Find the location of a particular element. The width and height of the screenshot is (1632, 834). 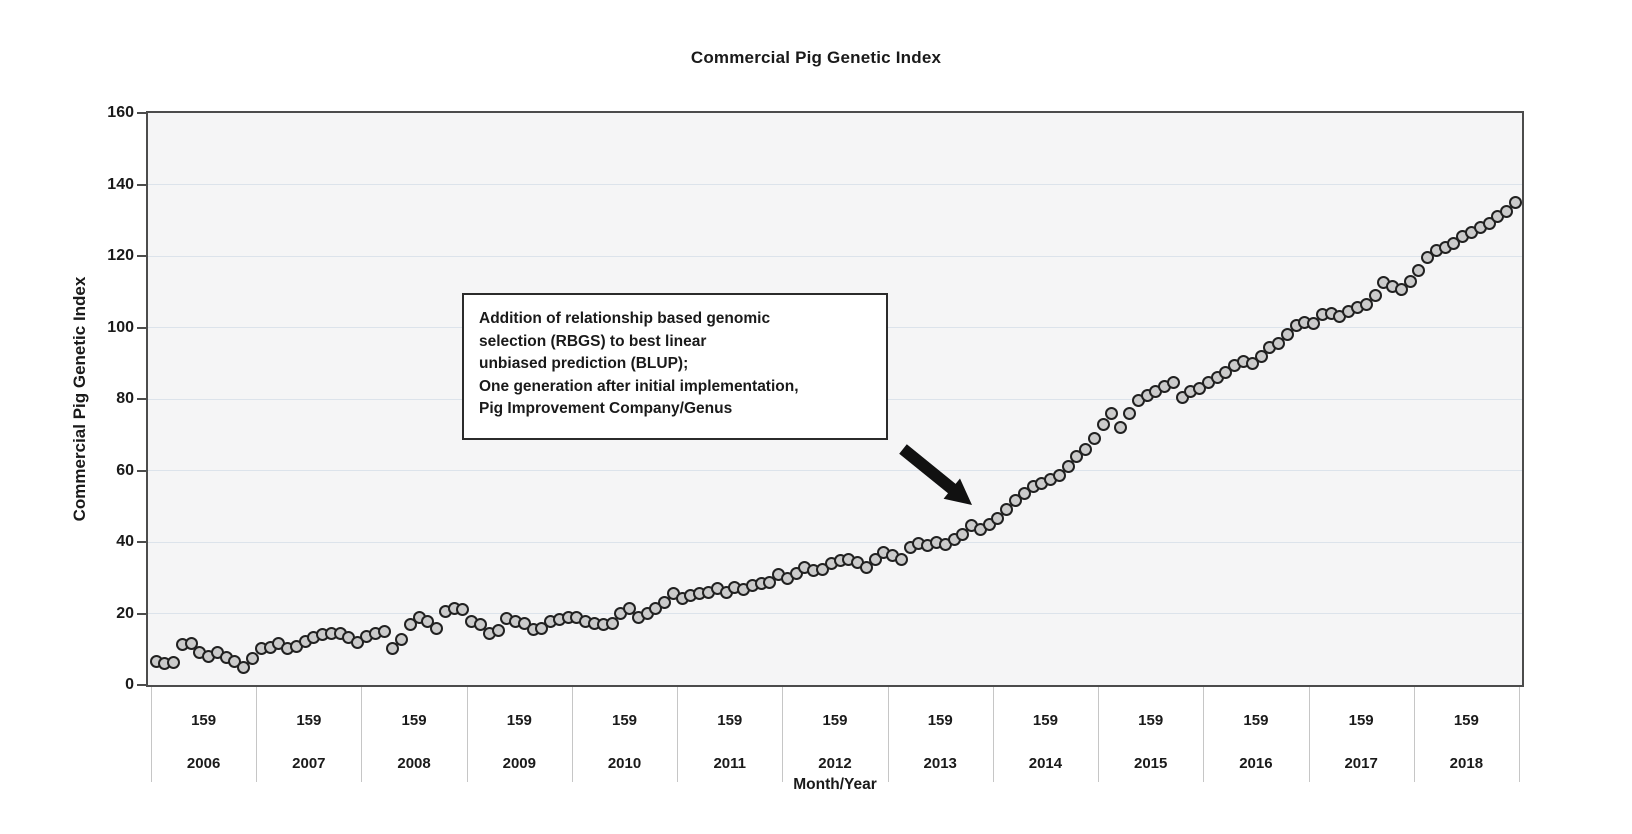

chart-title: Commercial Pig Genetic Index is located at coordinates (816, 57).